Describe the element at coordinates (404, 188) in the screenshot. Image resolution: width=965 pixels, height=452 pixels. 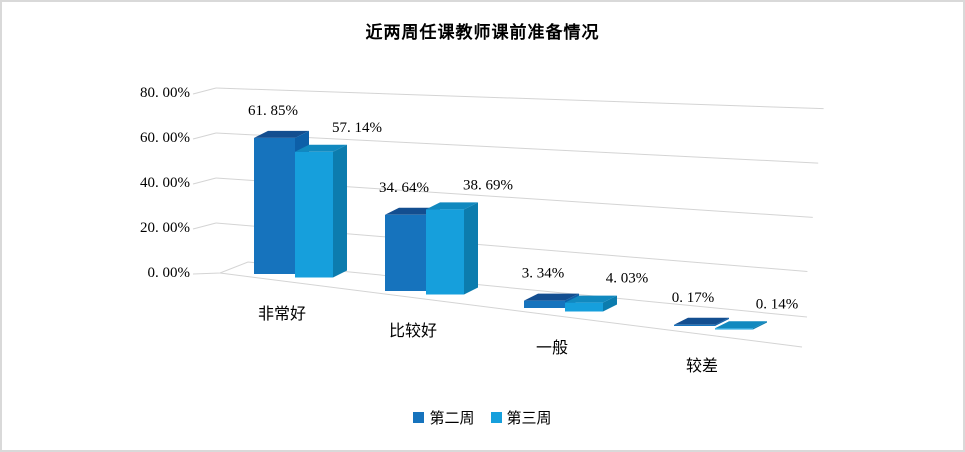
I see `data-label-series1-cat1: 34. 64%` at that location.